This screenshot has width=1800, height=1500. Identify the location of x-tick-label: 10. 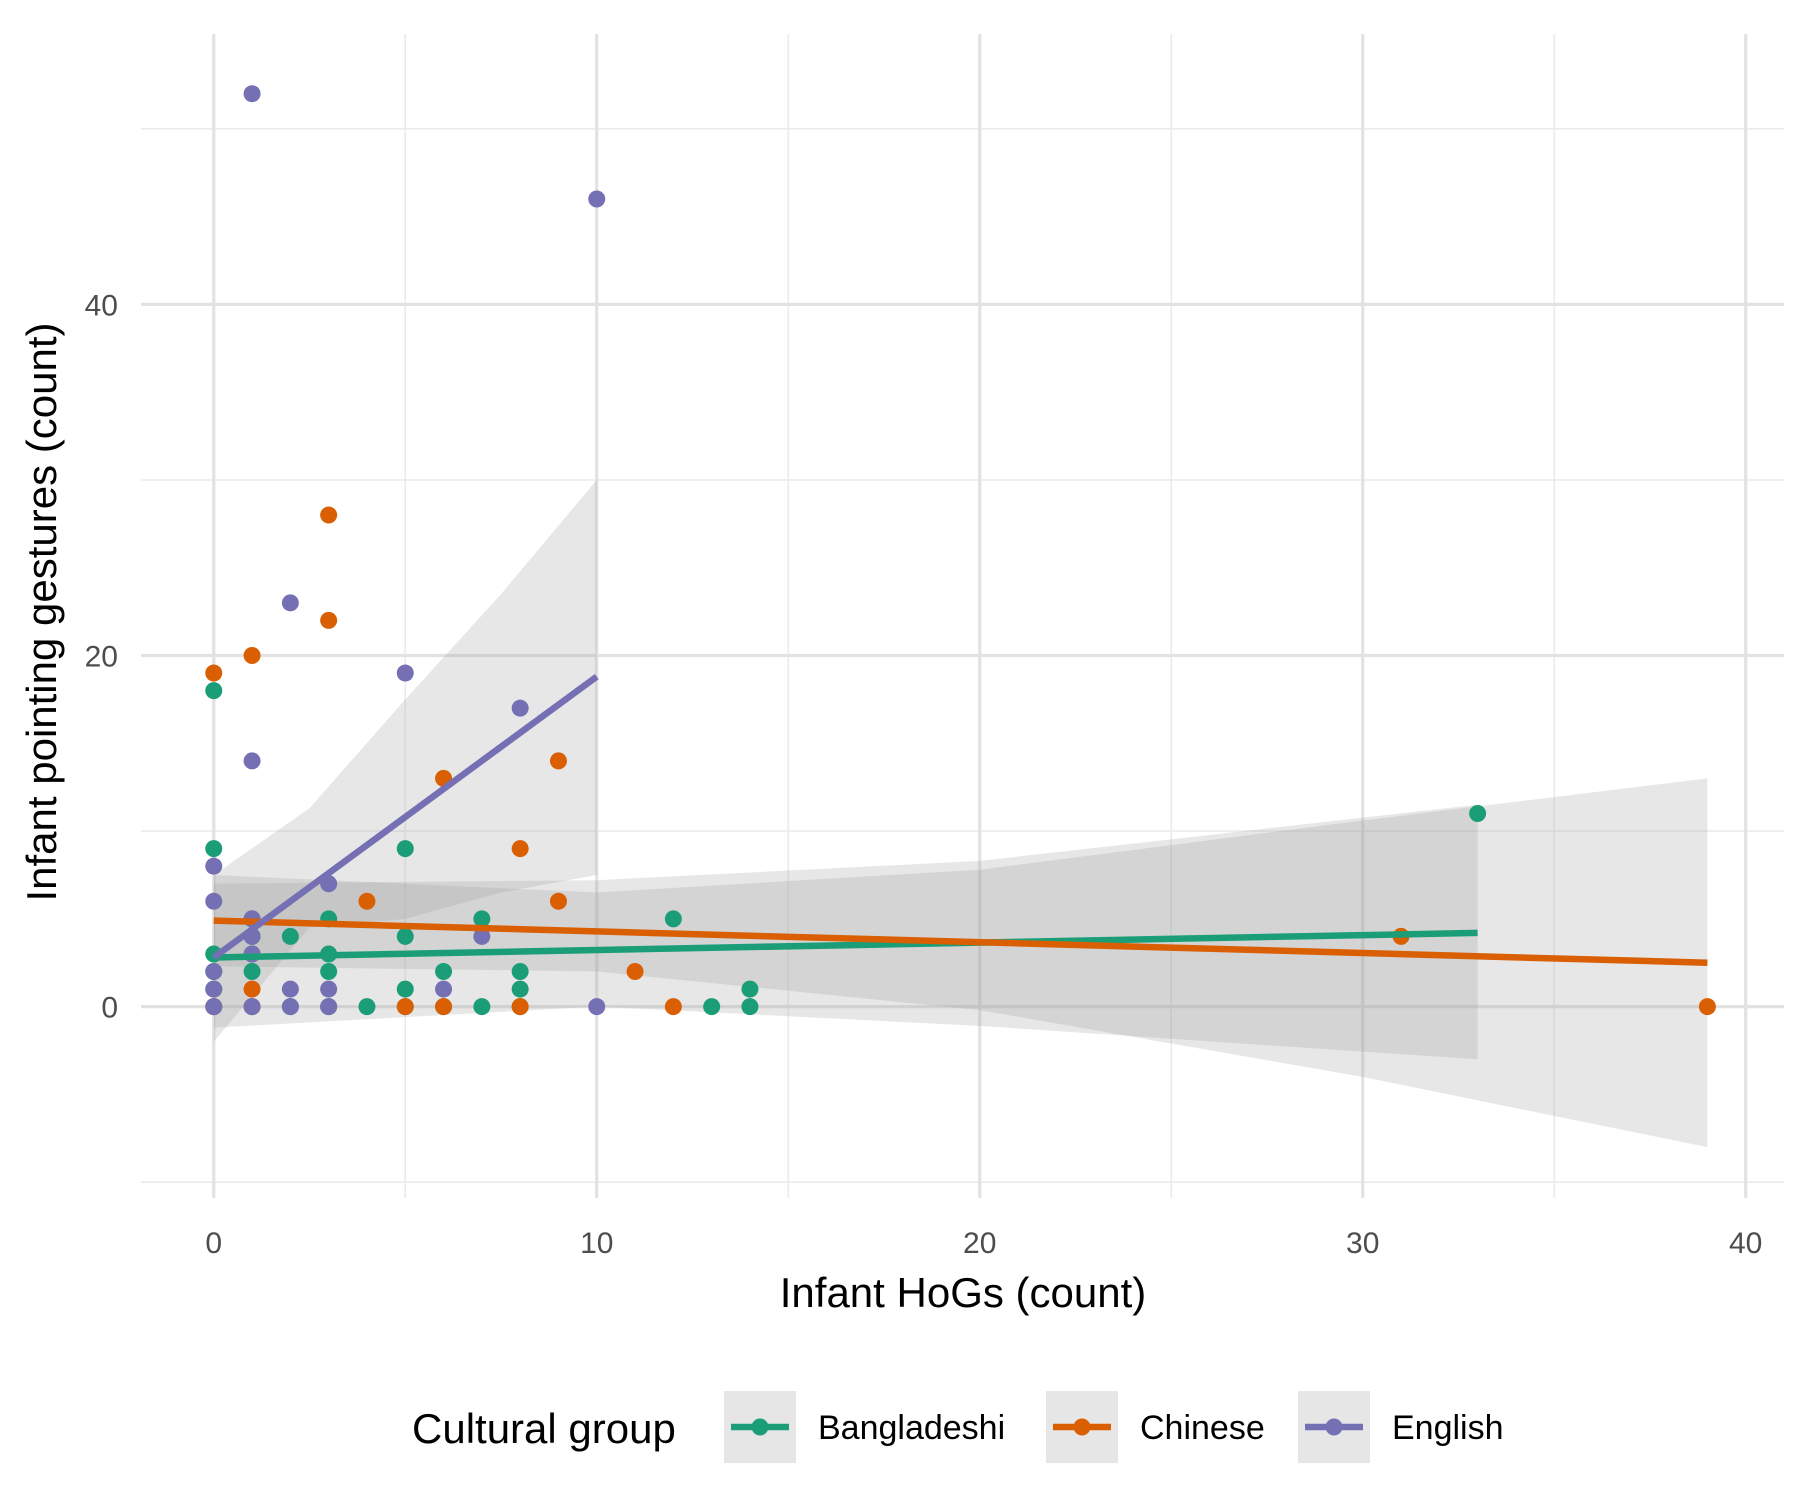
(596, 1243).